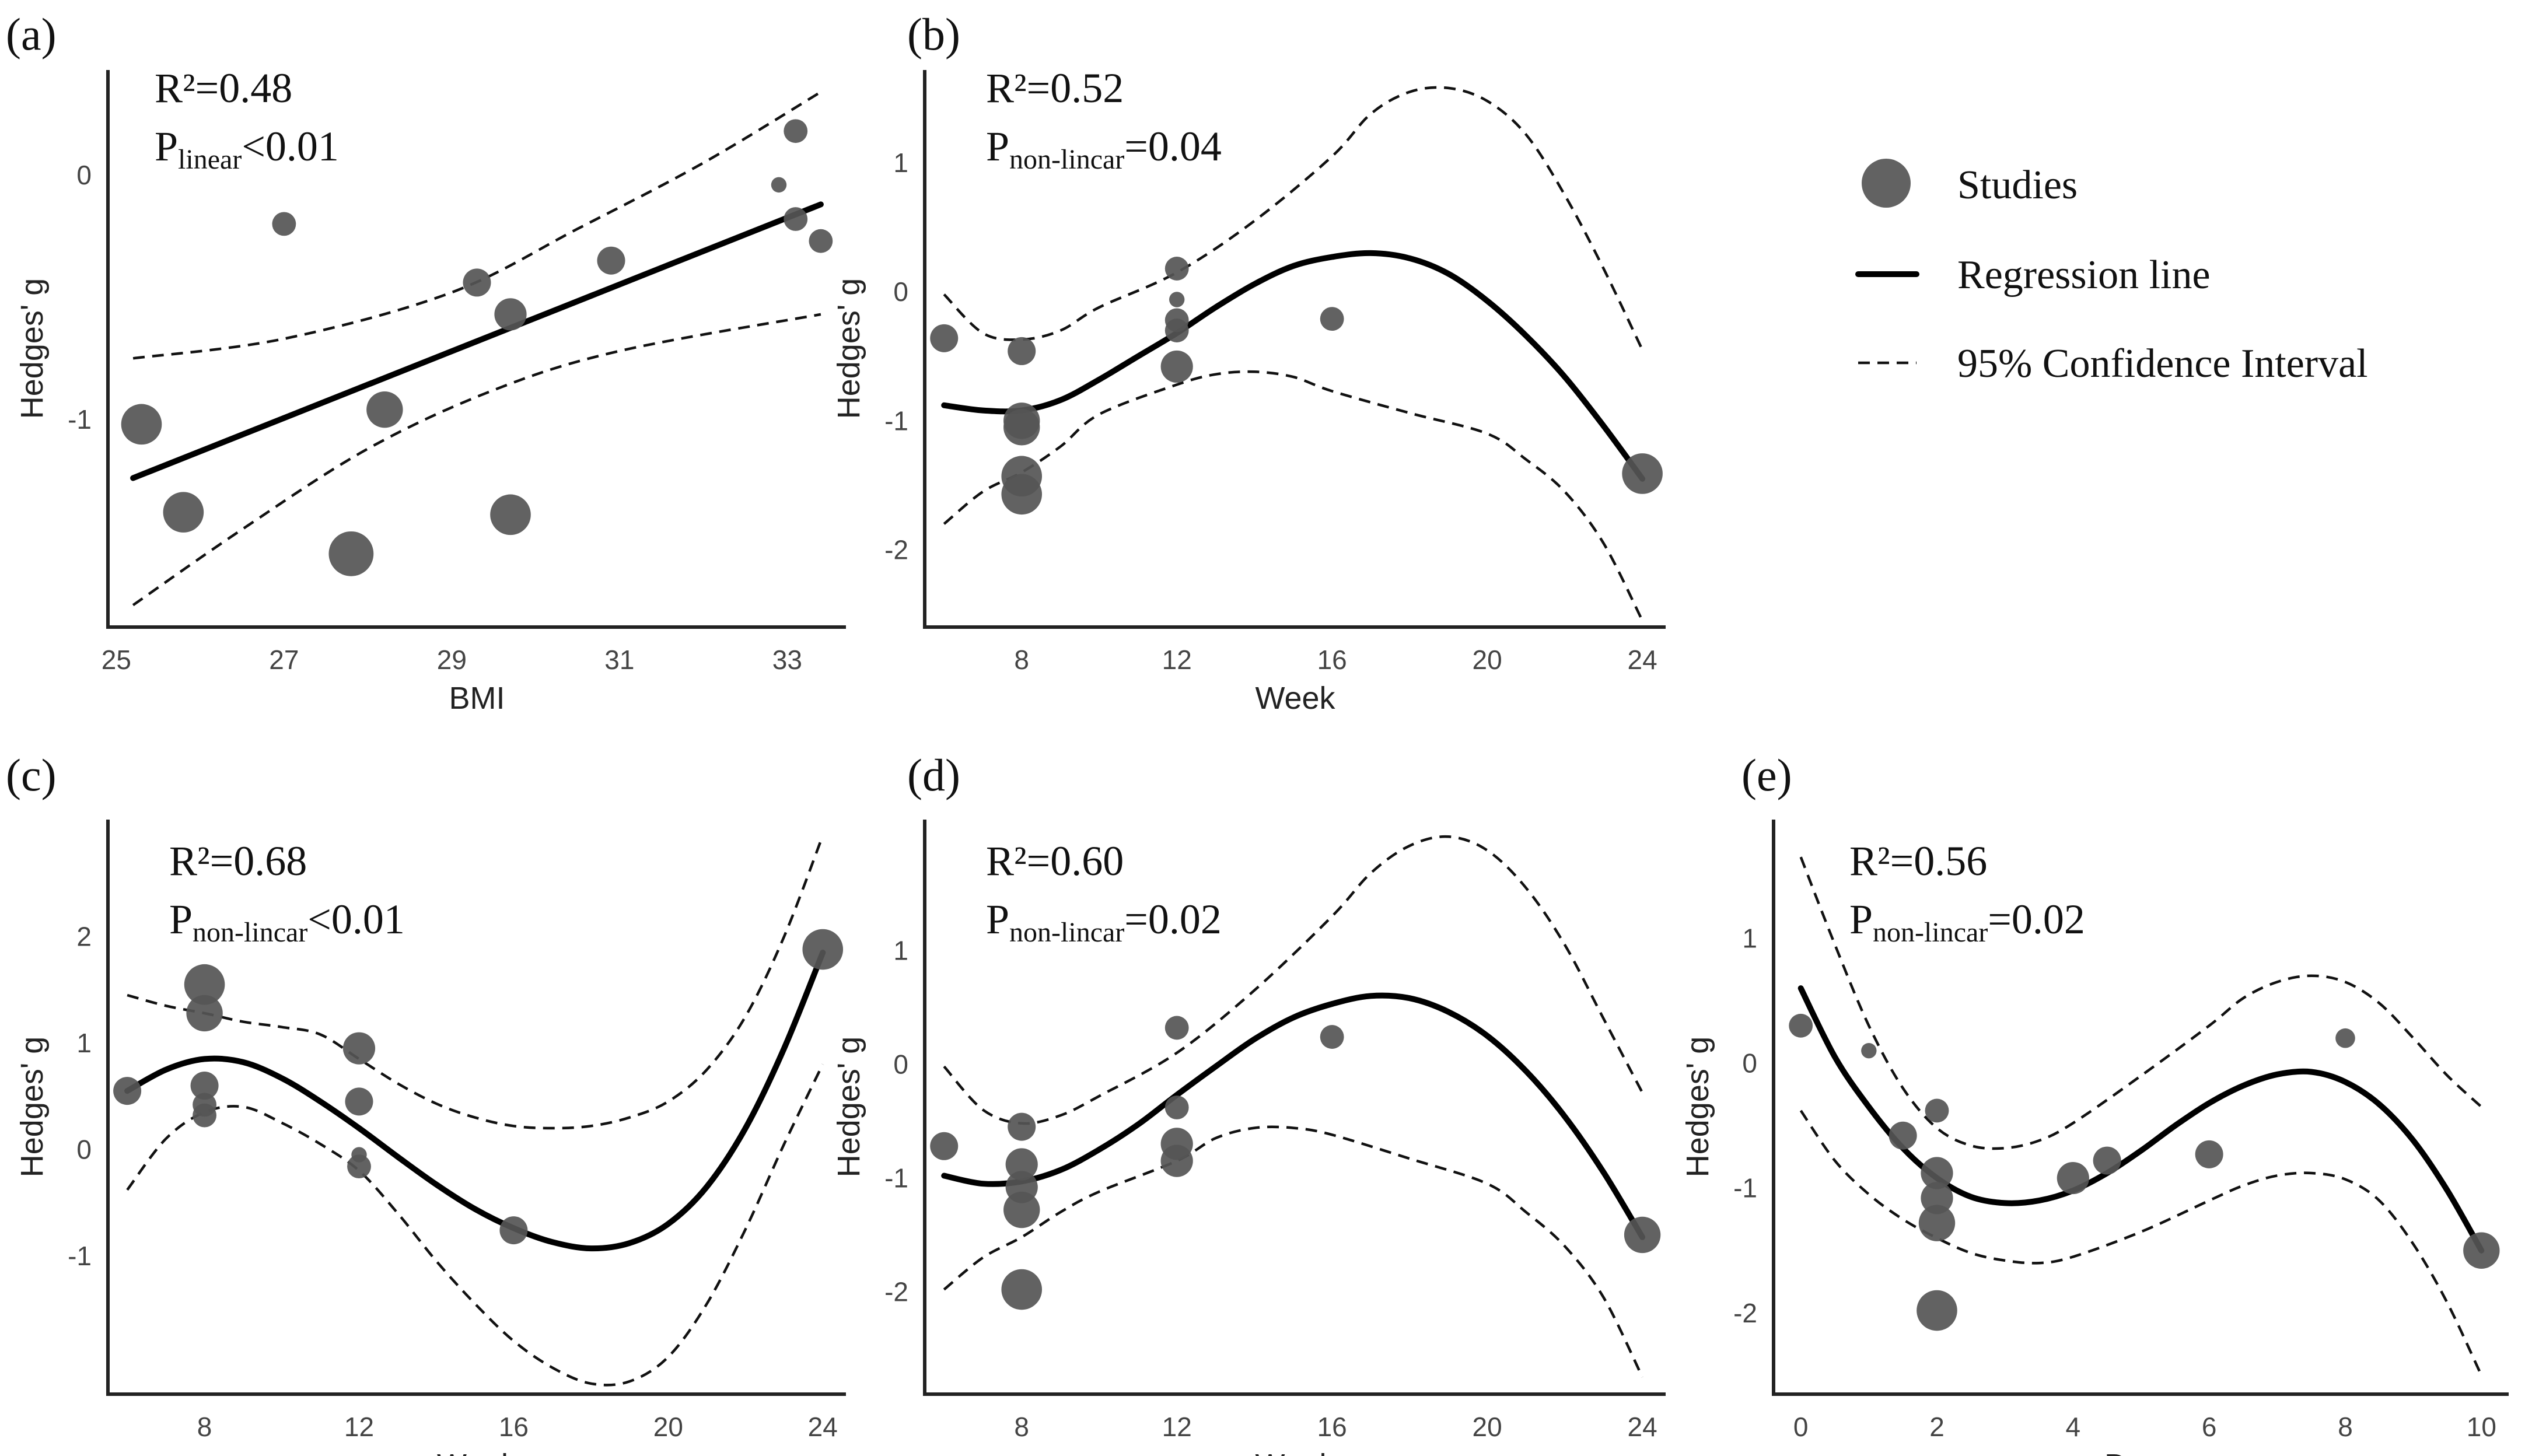 This screenshot has height=1456, width=2525. I want to click on legend-ci-label: 95% Confidence Interval, so click(2162, 363).